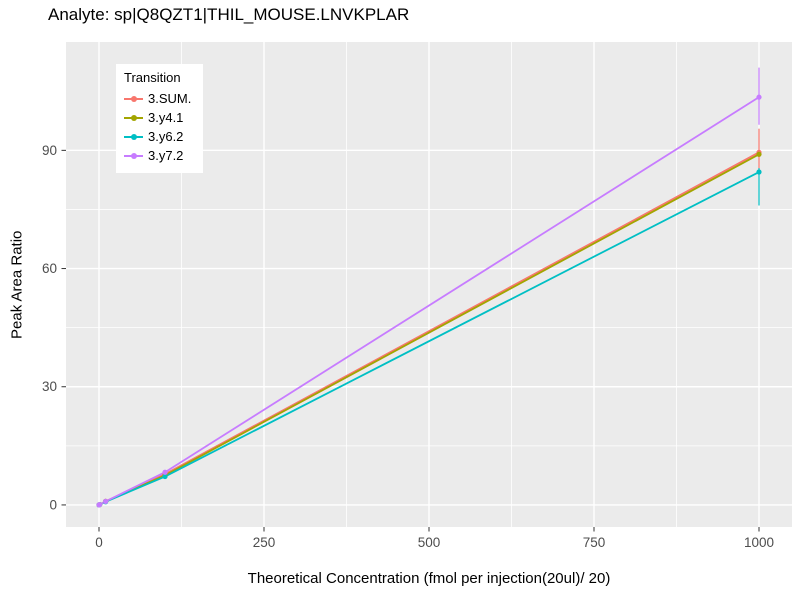 The width and height of the screenshot is (800, 600). Describe the element at coordinates (166, 136) in the screenshot. I see `legend-label: 3.y6.2` at that location.